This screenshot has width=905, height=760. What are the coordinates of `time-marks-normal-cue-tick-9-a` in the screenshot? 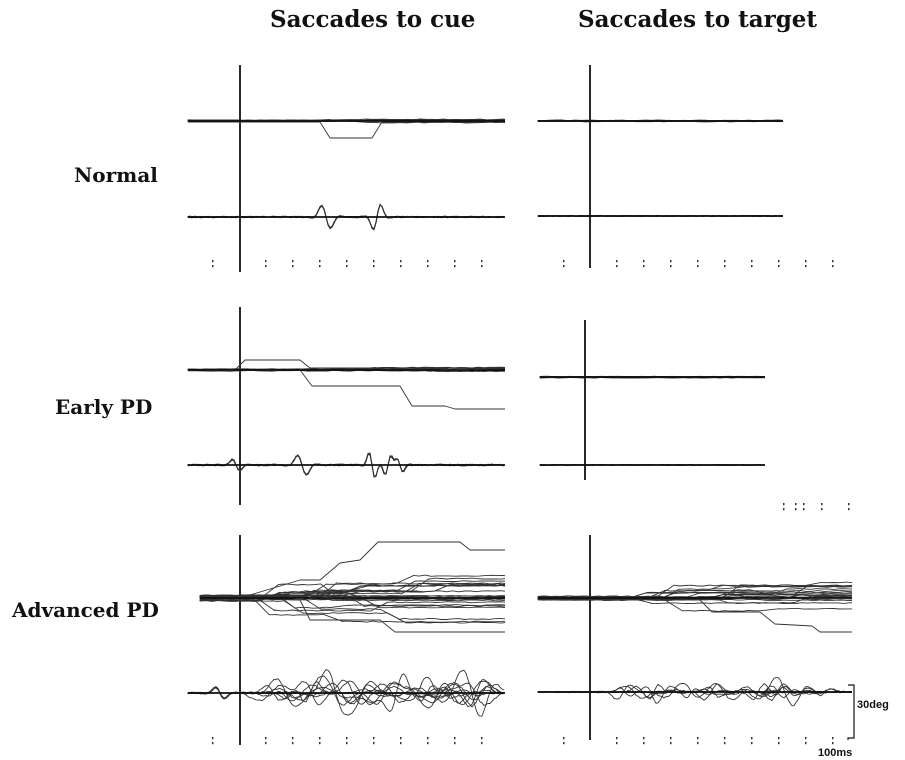 It's located at (482, 261).